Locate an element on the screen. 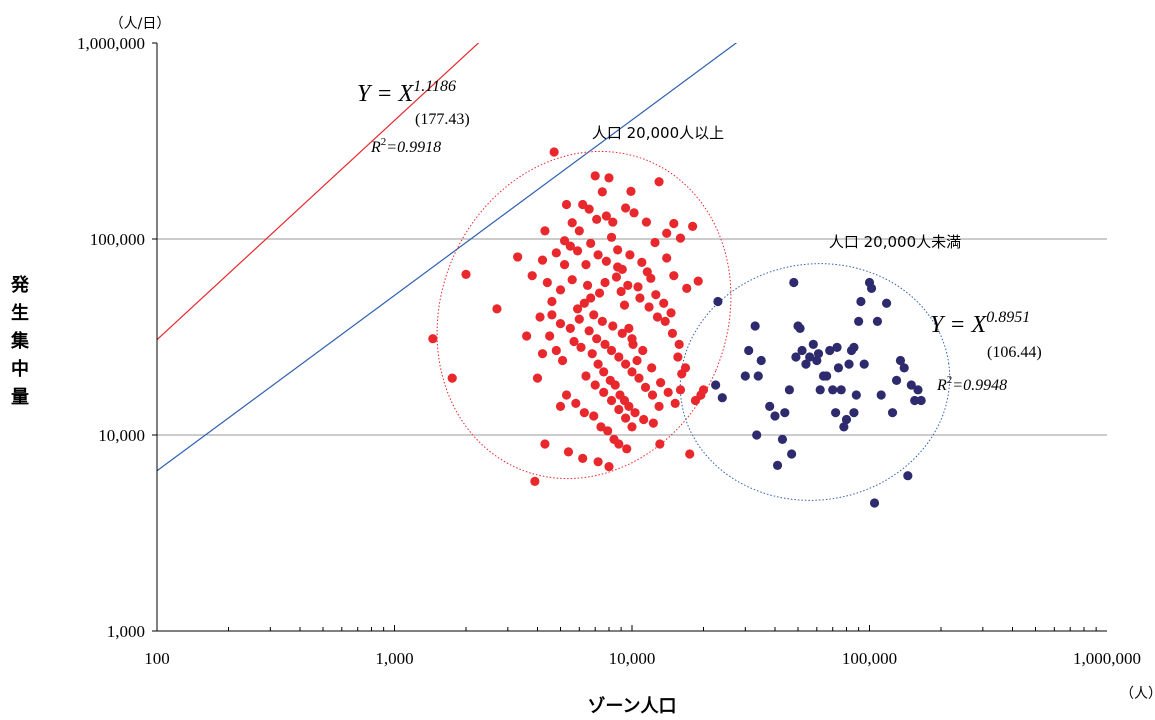 Image resolution: width=1155 pixels, height=720 pixels. y-axis-title-char: 量 is located at coordinates (20, 397).